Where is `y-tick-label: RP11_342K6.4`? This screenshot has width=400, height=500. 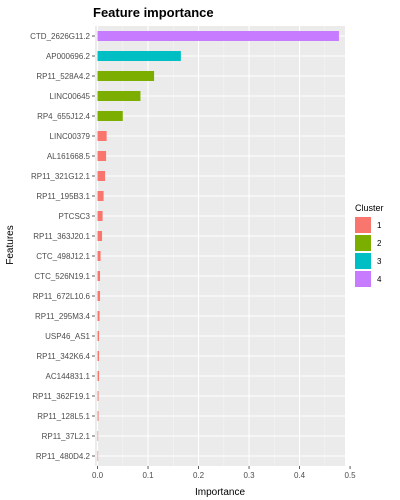 y-tick-label: RP11_342K6.4 is located at coordinates (63, 356).